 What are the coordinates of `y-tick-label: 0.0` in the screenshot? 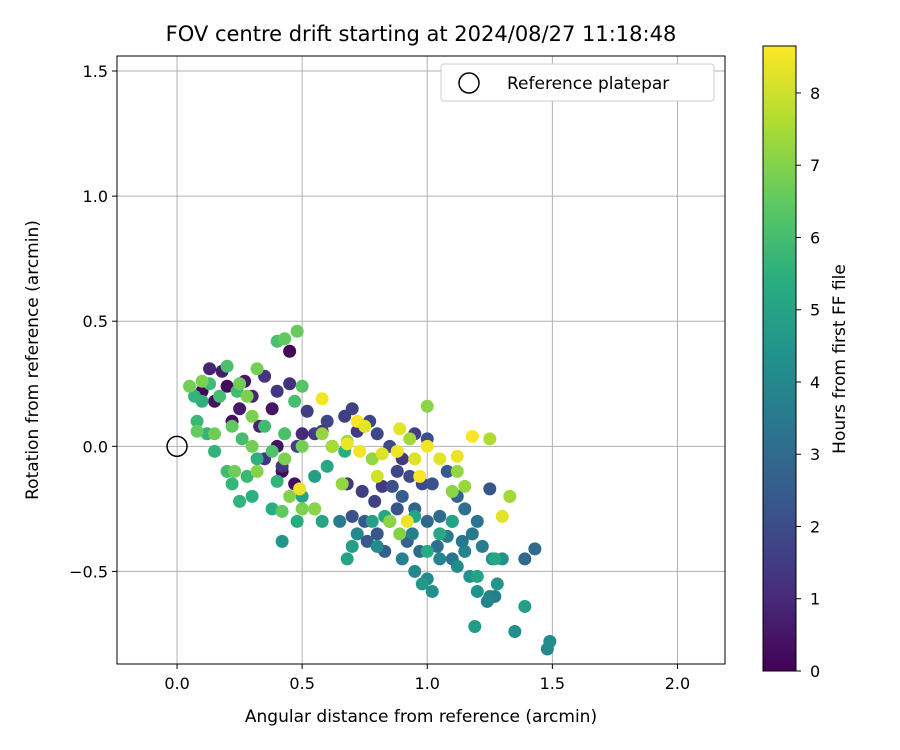 It's located at (95, 446).